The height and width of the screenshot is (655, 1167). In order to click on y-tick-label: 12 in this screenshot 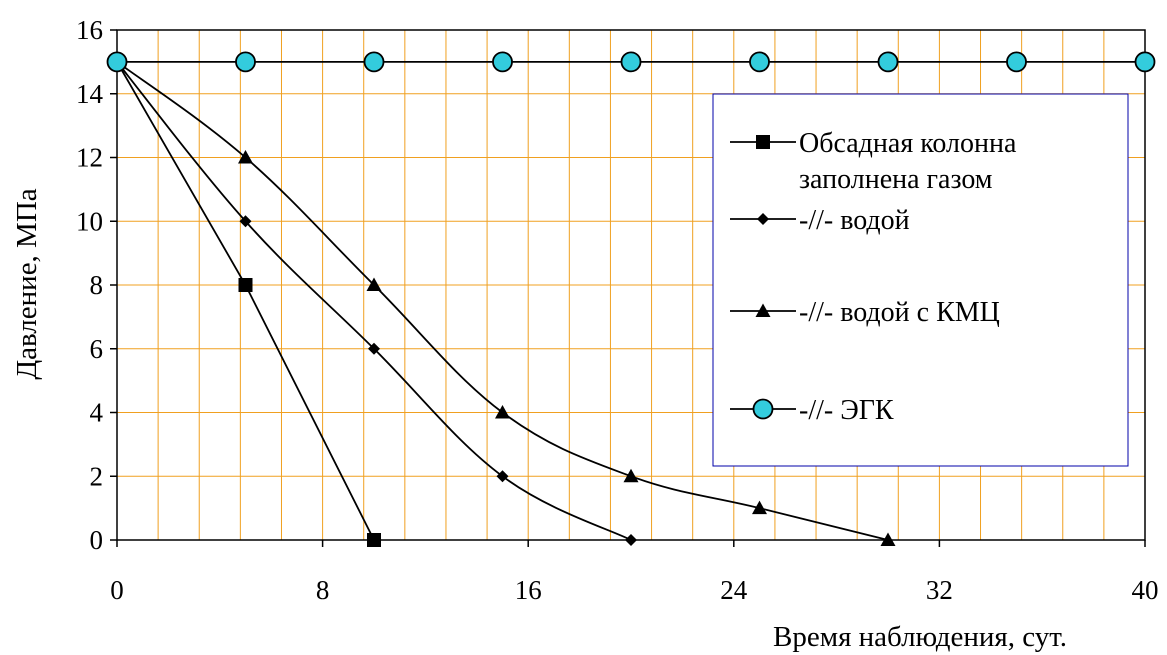, I will do `click(89, 158)`.